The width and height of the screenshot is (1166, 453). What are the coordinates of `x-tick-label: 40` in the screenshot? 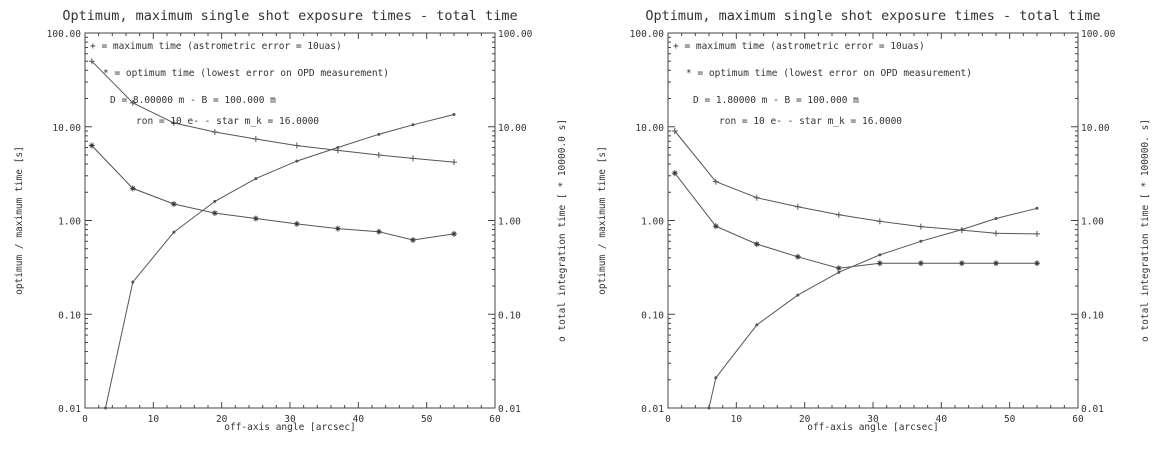 It's located at (942, 419).